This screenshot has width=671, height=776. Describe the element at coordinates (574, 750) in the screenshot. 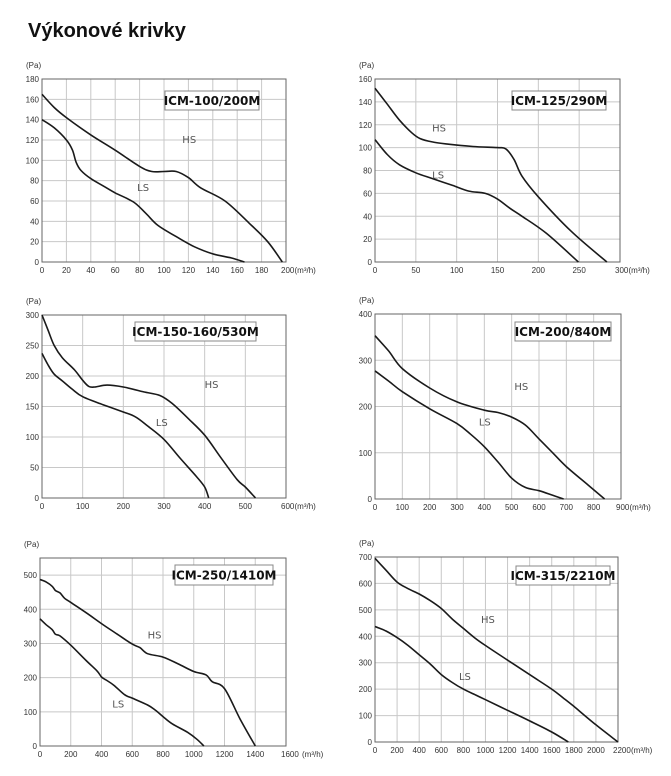

I see `x-tick-label: 1800` at that location.